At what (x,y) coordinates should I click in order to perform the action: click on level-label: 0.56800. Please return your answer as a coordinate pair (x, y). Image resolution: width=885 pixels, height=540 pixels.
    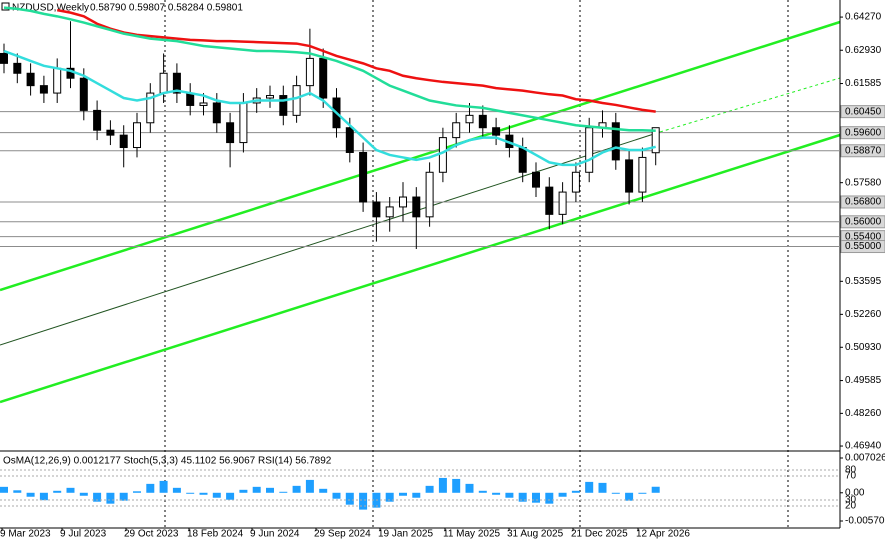
    Looking at the image, I should click on (863, 202).